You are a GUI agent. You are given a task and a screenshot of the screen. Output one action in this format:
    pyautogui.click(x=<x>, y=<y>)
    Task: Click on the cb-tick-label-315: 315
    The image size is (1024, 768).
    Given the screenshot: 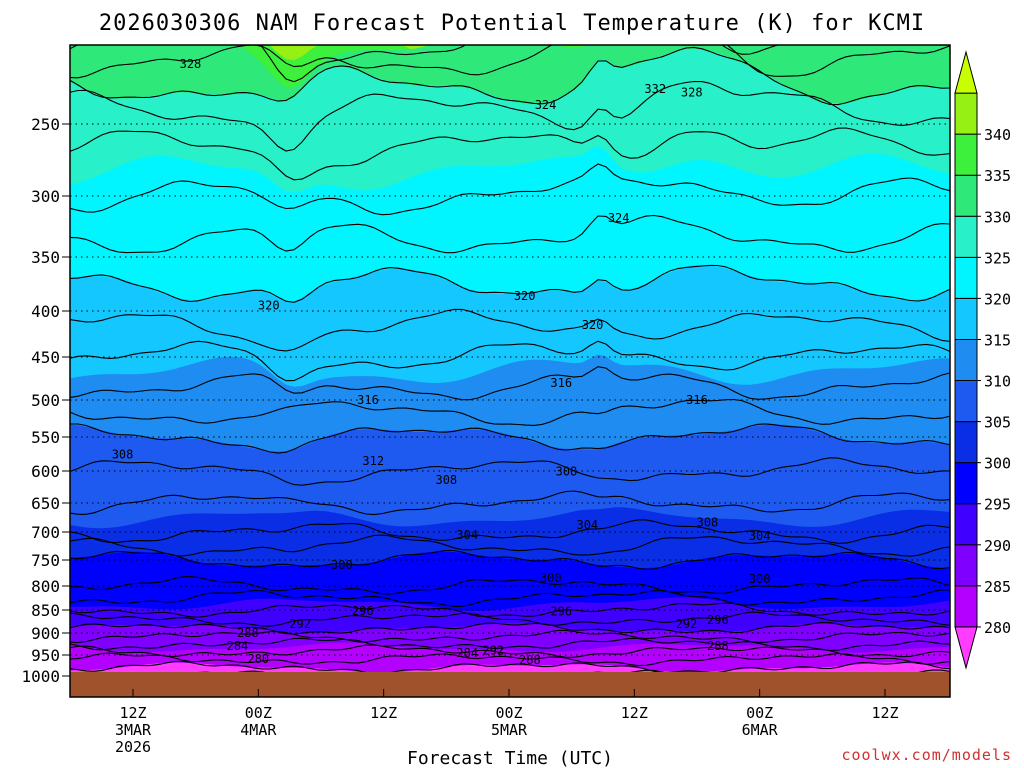 What is the action you would take?
    pyautogui.click(x=997, y=340)
    